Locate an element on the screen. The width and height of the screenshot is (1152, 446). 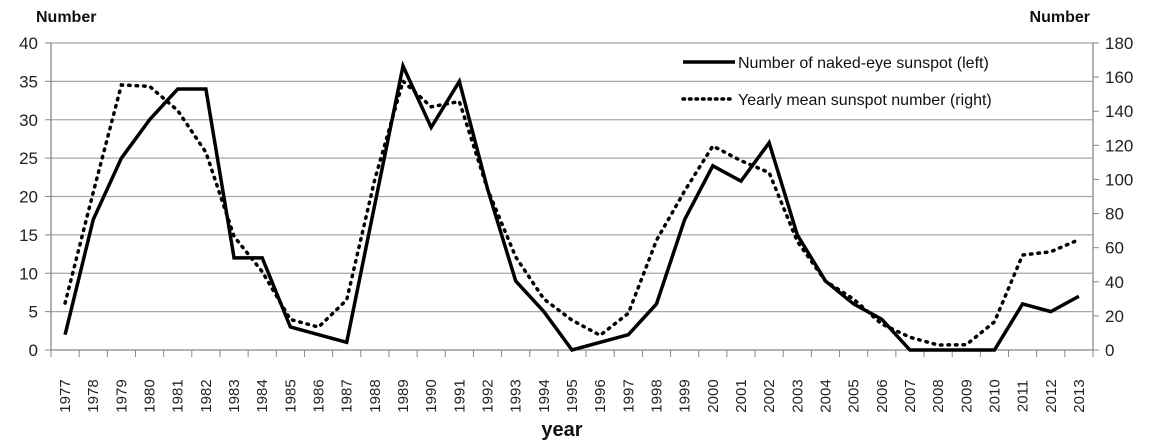
x-tick-label: 2002 is located at coordinates (769, 395).